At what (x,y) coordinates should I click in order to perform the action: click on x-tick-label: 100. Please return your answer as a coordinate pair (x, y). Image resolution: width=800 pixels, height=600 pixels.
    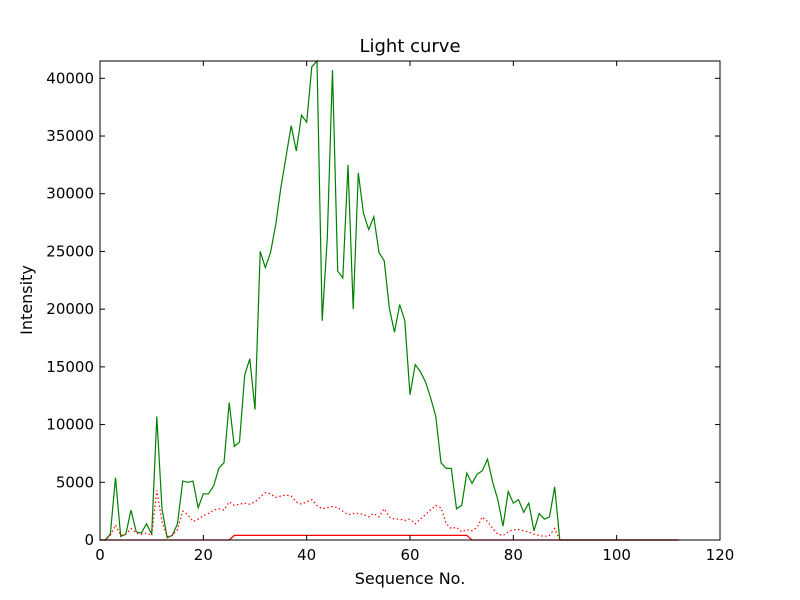
    Looking at the image, I should click on (616, 555).